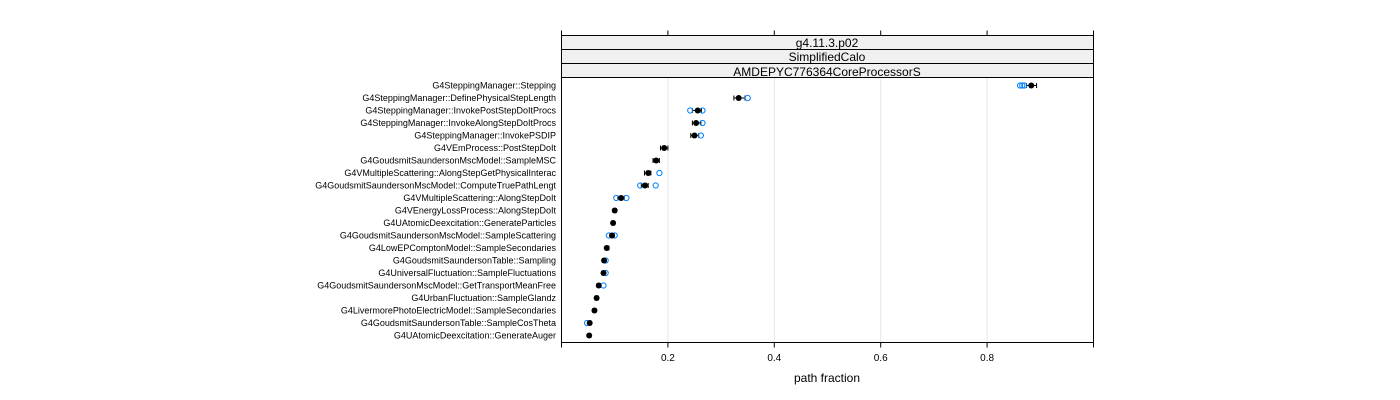 The width and height of the screenshot is (1400, 400). I want to click on x-tick-label: 0.8, so click(987, 358).